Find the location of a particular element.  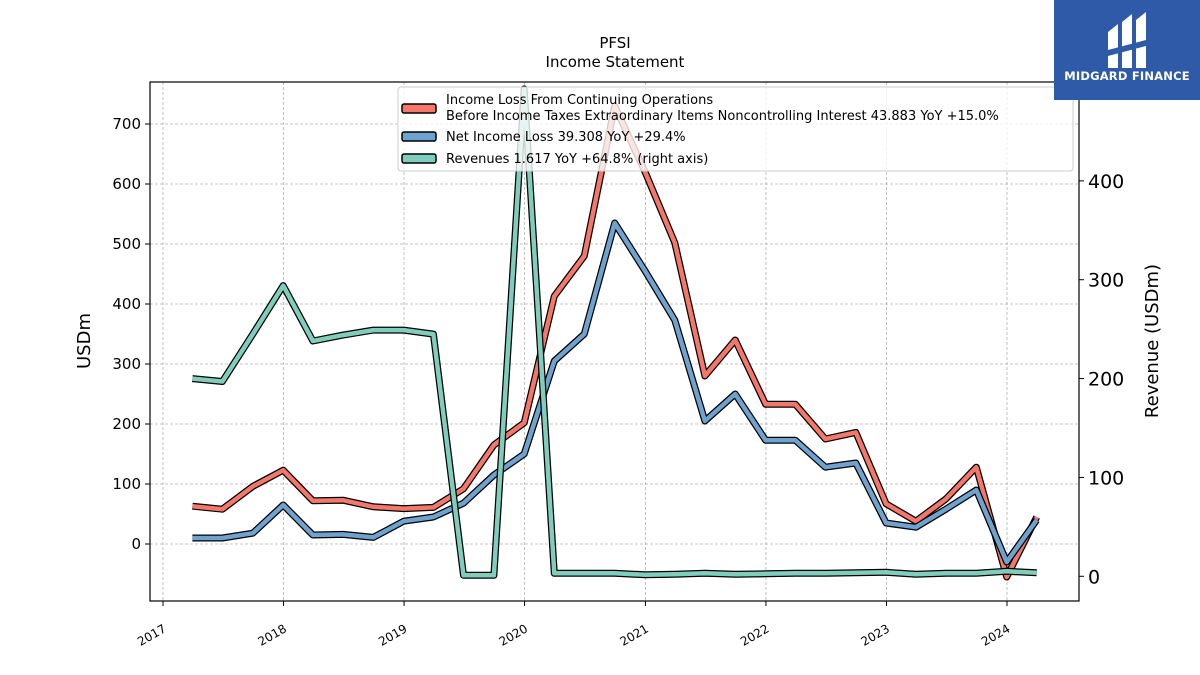

y-tick-label: 200 is located at coordinates (126, 424).